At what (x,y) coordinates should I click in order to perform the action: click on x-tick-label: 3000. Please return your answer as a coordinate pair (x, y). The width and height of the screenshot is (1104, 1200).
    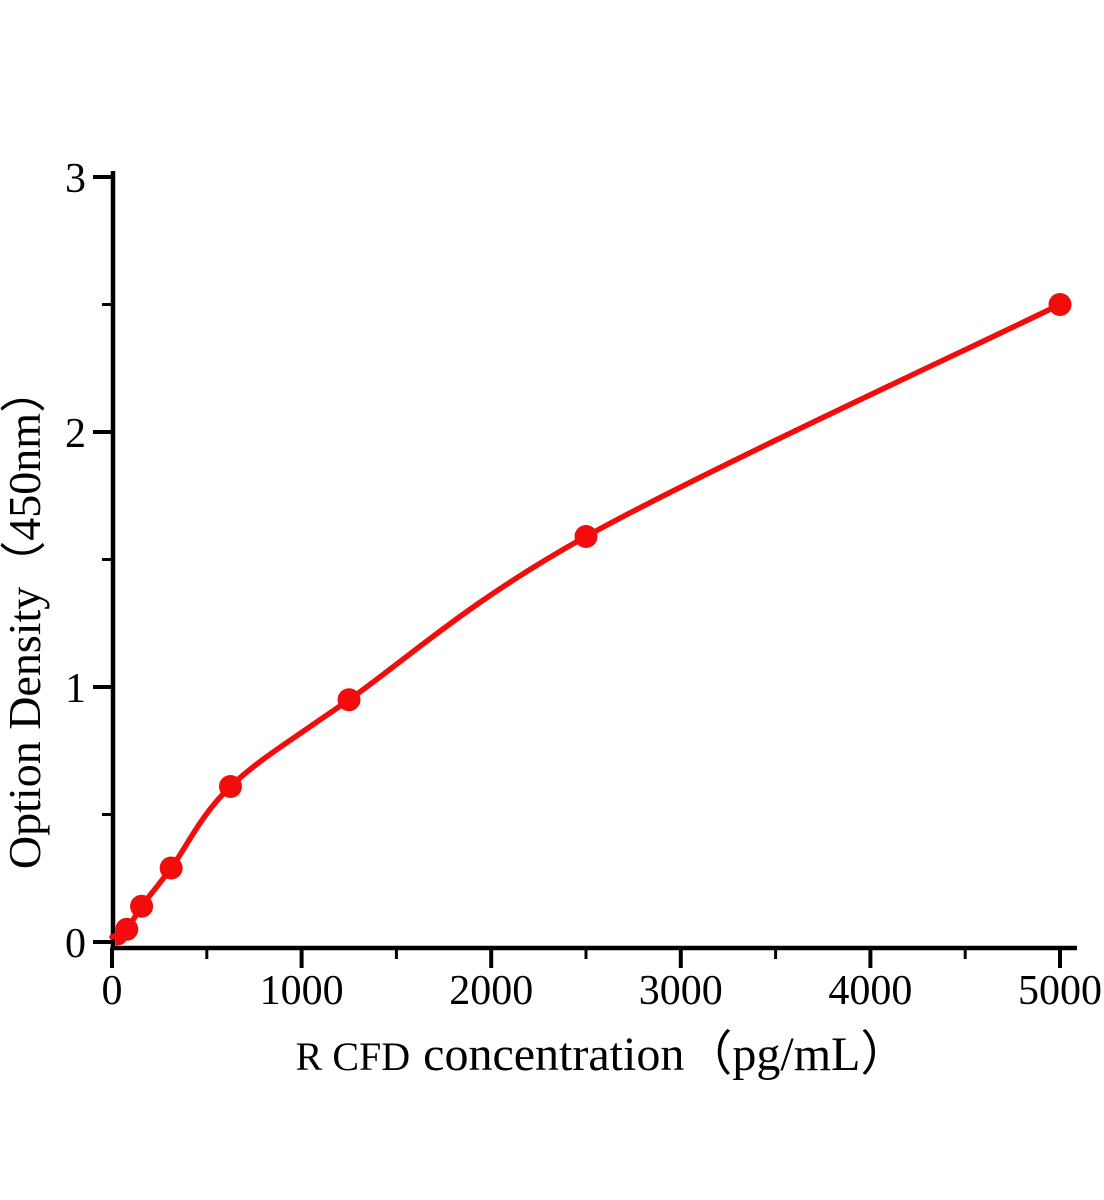
    Looking at the image, I should click on (681, 991).